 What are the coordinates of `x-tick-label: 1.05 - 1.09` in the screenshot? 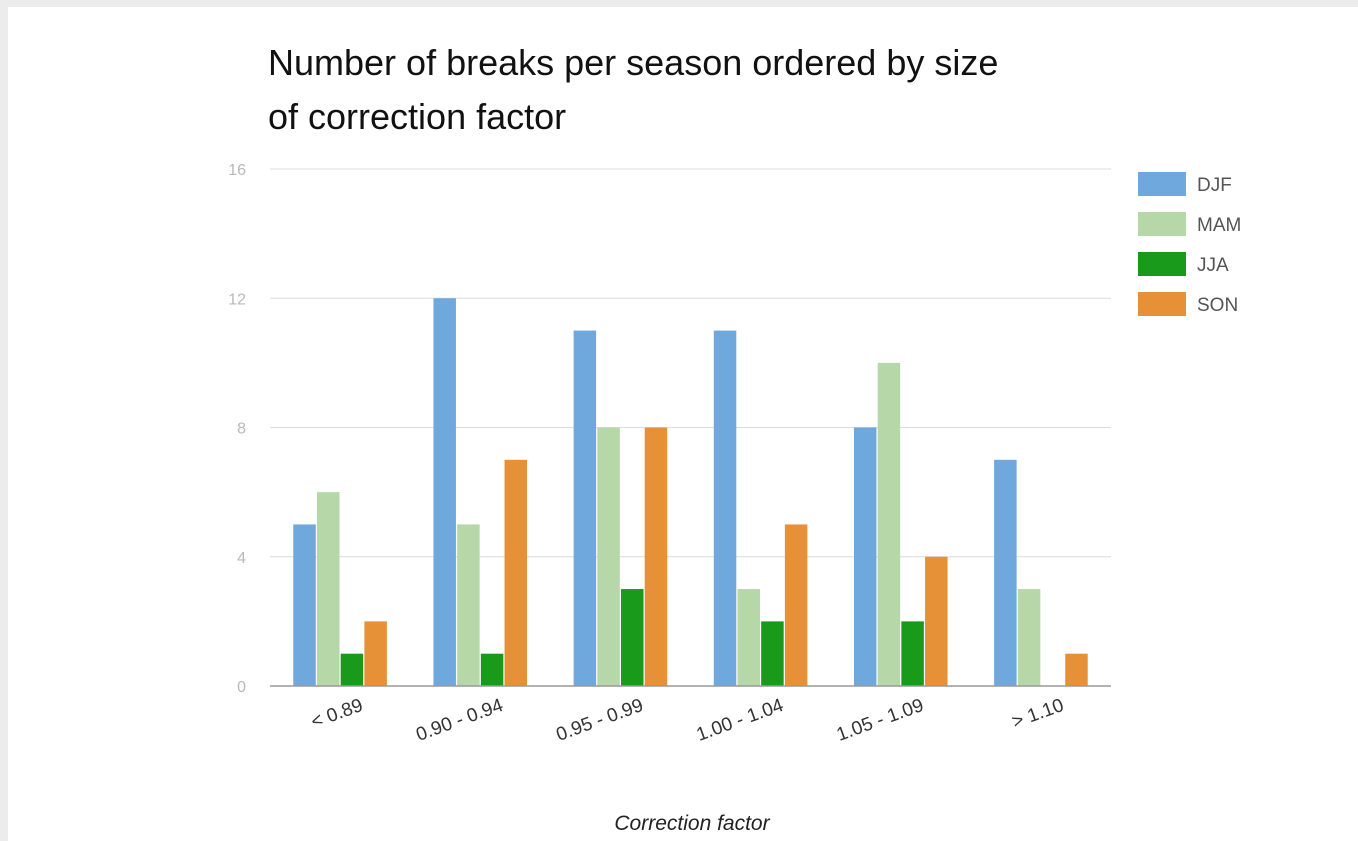 It's located at (880, 720).